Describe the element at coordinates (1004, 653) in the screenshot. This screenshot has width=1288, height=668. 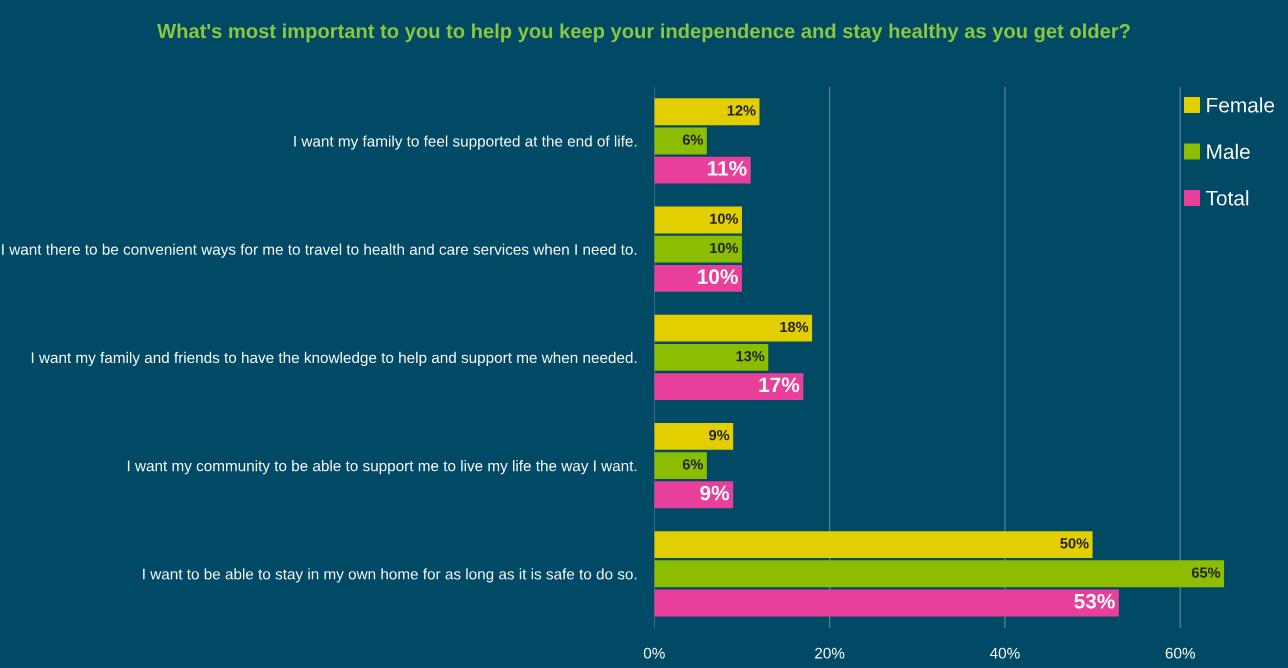
I see `x-tick-label: 40%` at that location.